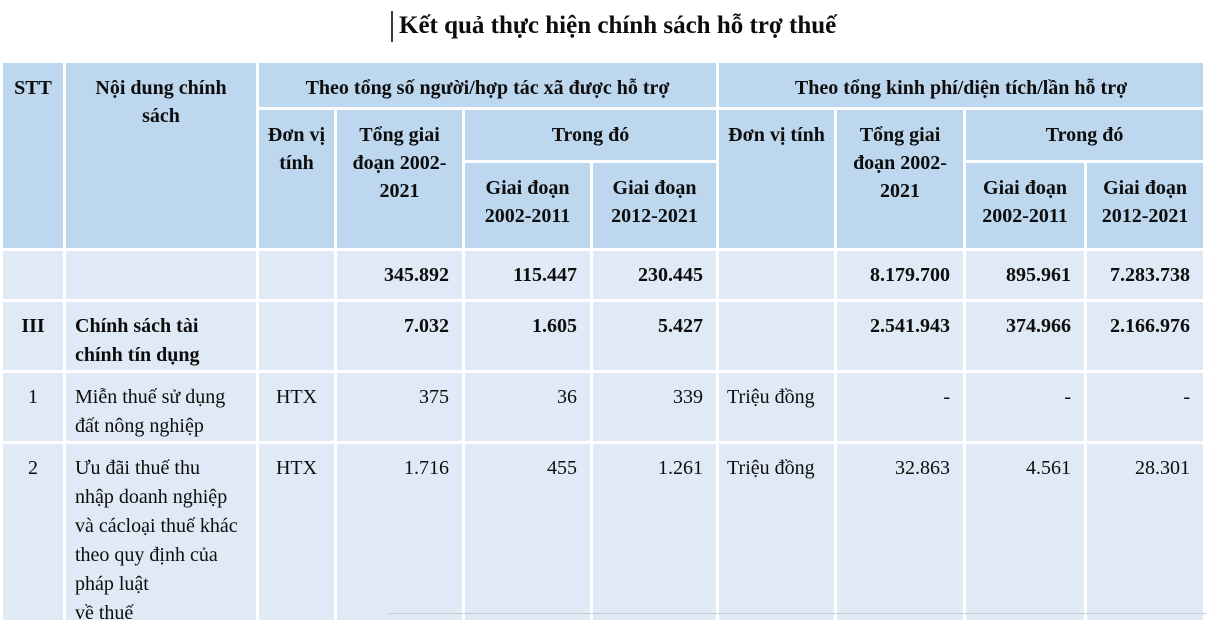 This screenshot has height=620, width=1206. What do you see at coordinates (527, 275) in the screenshot?
I see `value-cell: 115.447` at bounding box center [527, 275].